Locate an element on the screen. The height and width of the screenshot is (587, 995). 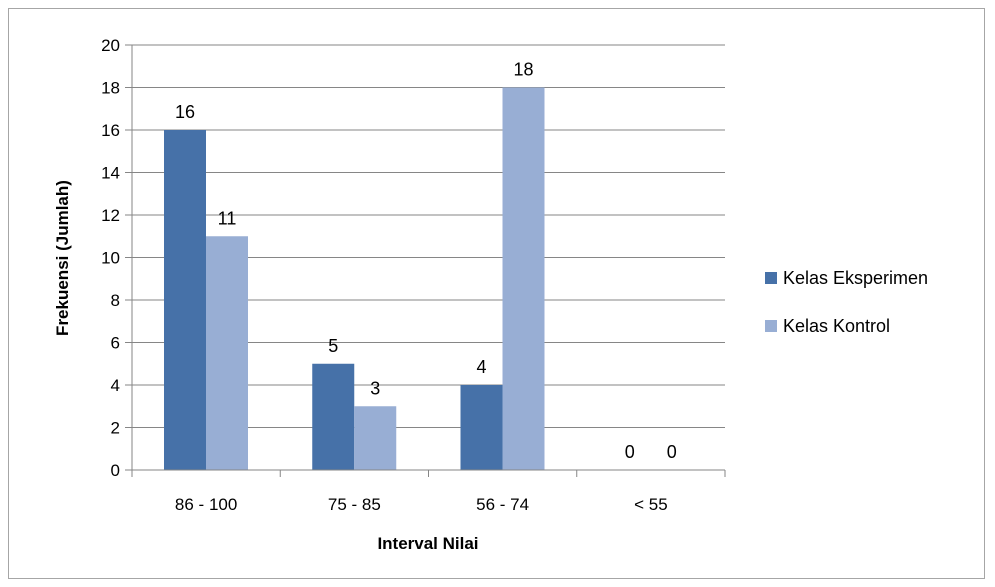
x-axis-title: Interval Nilai is located at coordinates (427, 543).